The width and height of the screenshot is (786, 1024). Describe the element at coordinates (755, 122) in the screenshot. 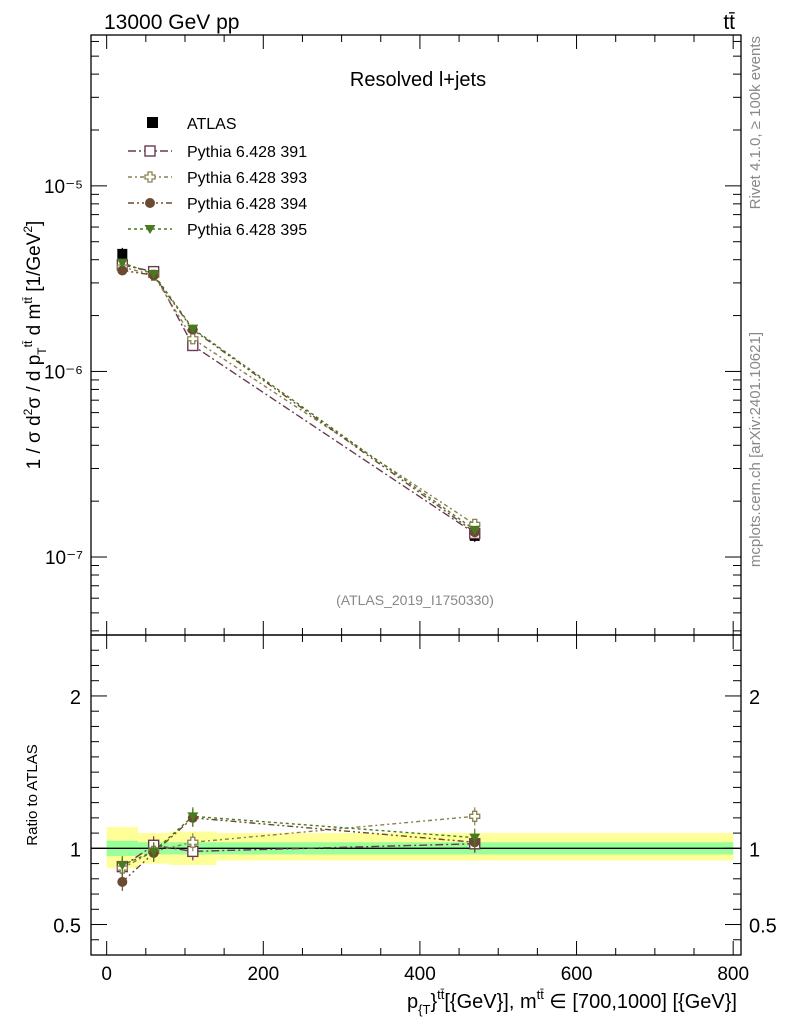

I see `rivet-version-label: Rivet 4.1.0, ≥ 100k events` at that location.